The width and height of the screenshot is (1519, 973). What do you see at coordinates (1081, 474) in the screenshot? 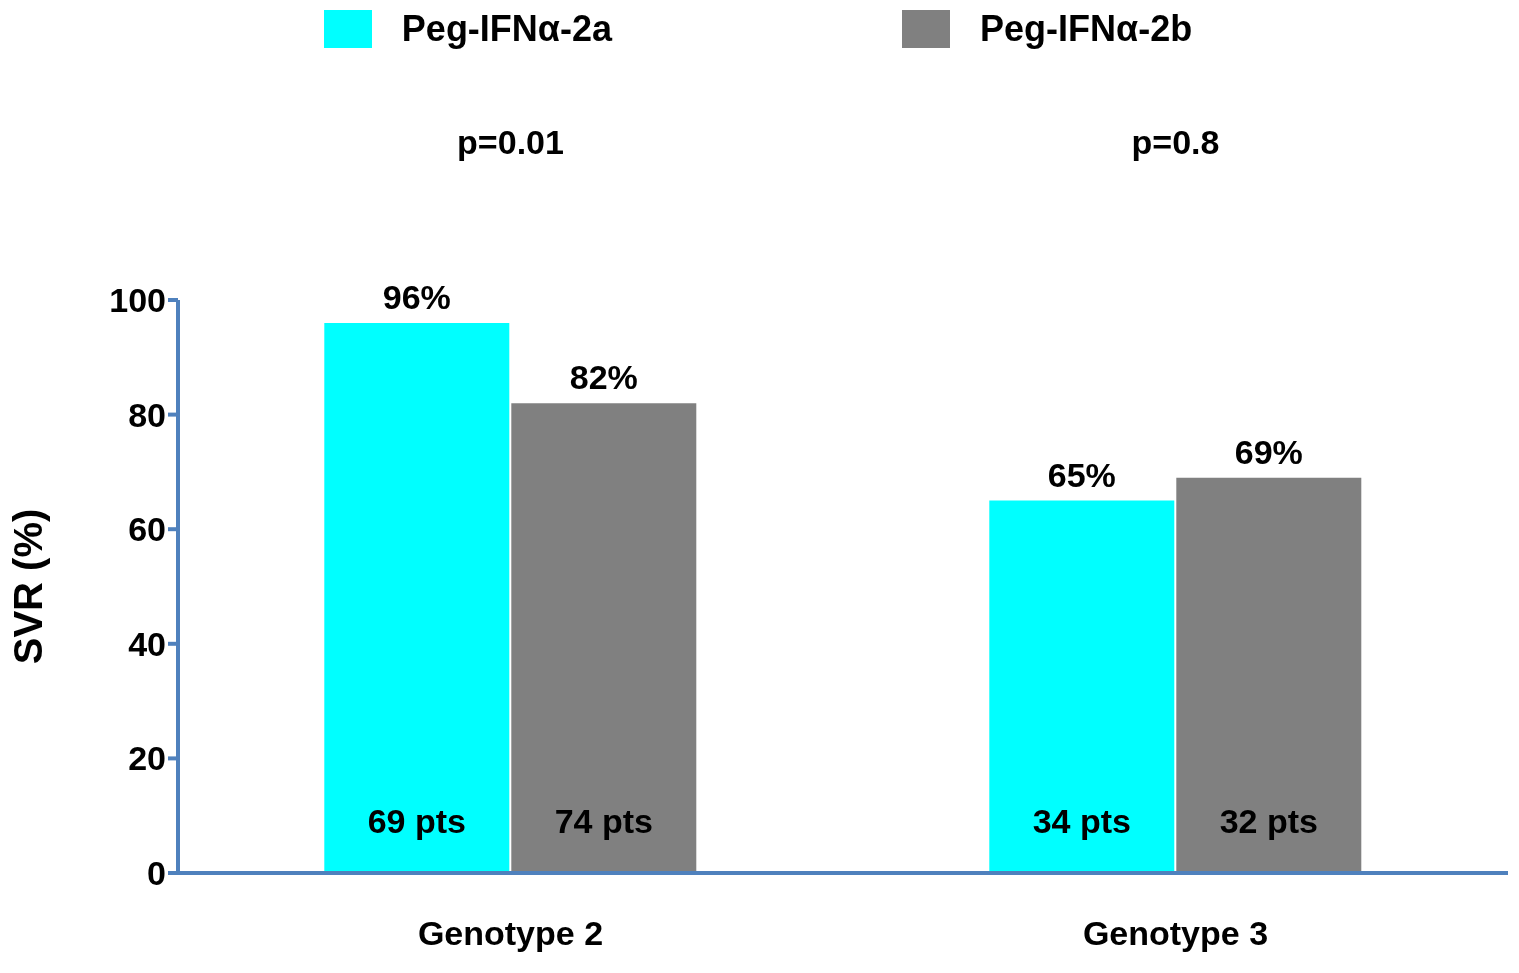
I see `data-label: 65%` at bounding box center [1081, 474].